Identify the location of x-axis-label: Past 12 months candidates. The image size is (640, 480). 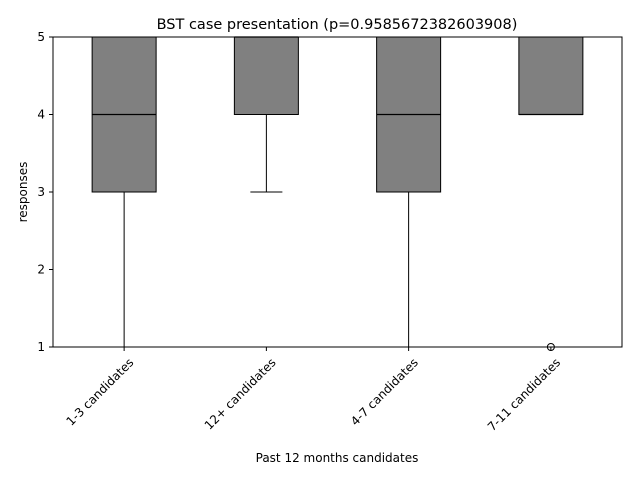
(337, 458).